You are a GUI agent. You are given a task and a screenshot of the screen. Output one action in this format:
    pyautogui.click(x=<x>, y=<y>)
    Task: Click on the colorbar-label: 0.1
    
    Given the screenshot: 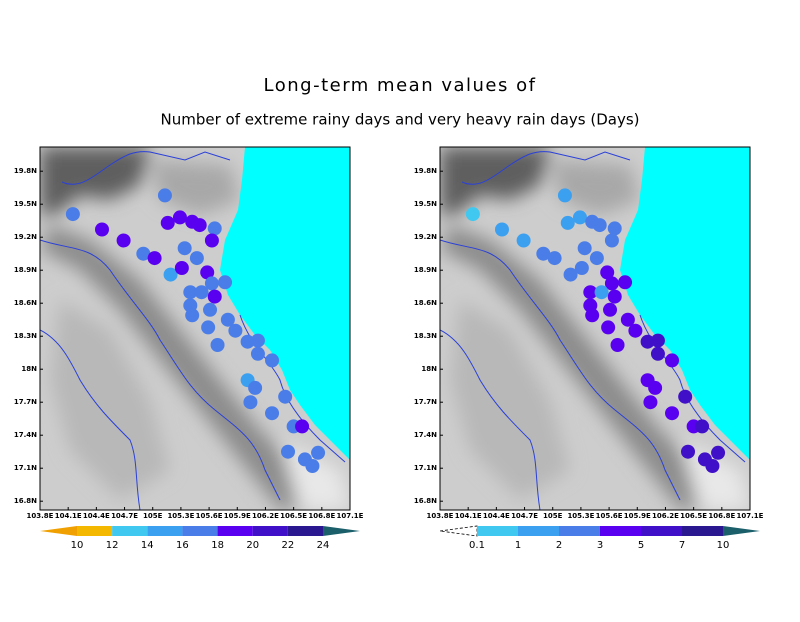 What is the action you would take?
    pyautogui.click(x=477, y=545)
    